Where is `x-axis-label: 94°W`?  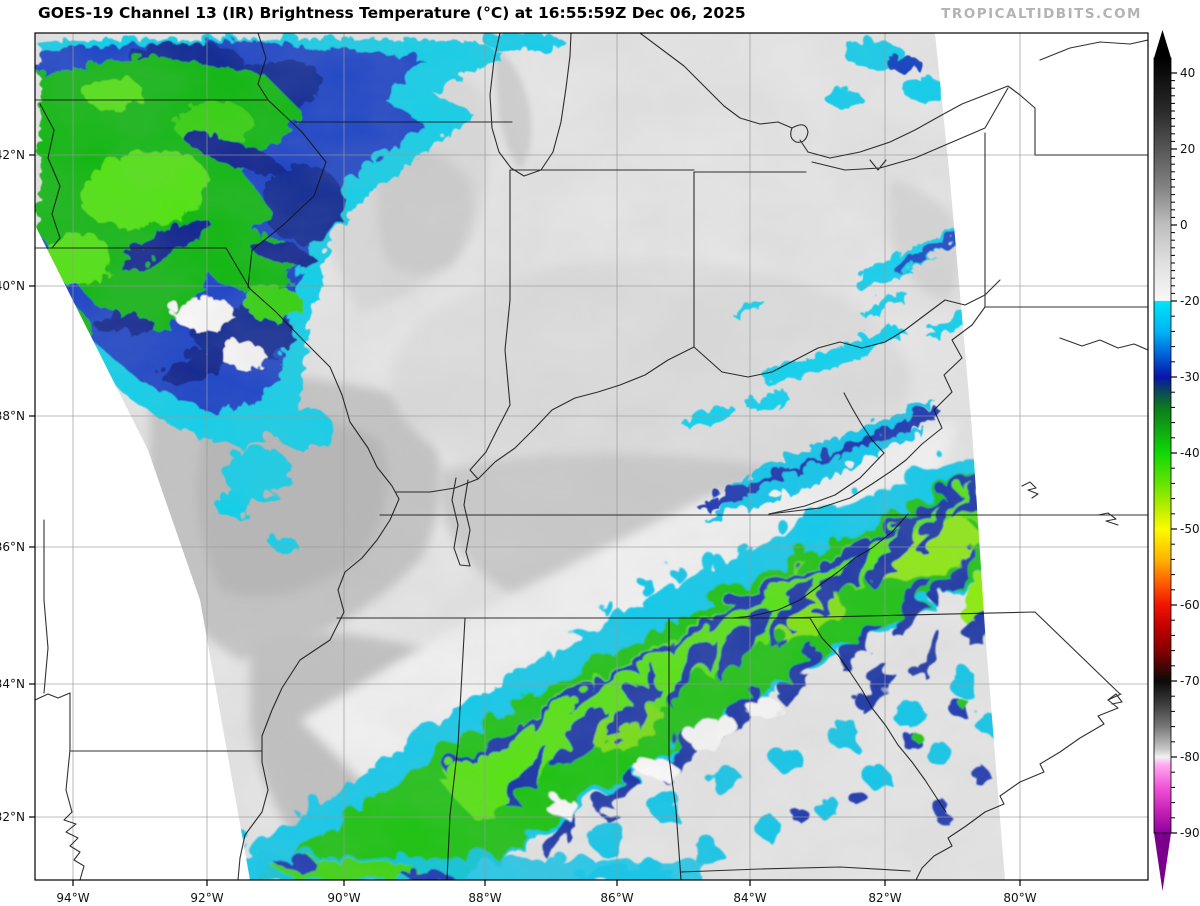 x-axis-label: 94°W is located at coordinates (72, 898).